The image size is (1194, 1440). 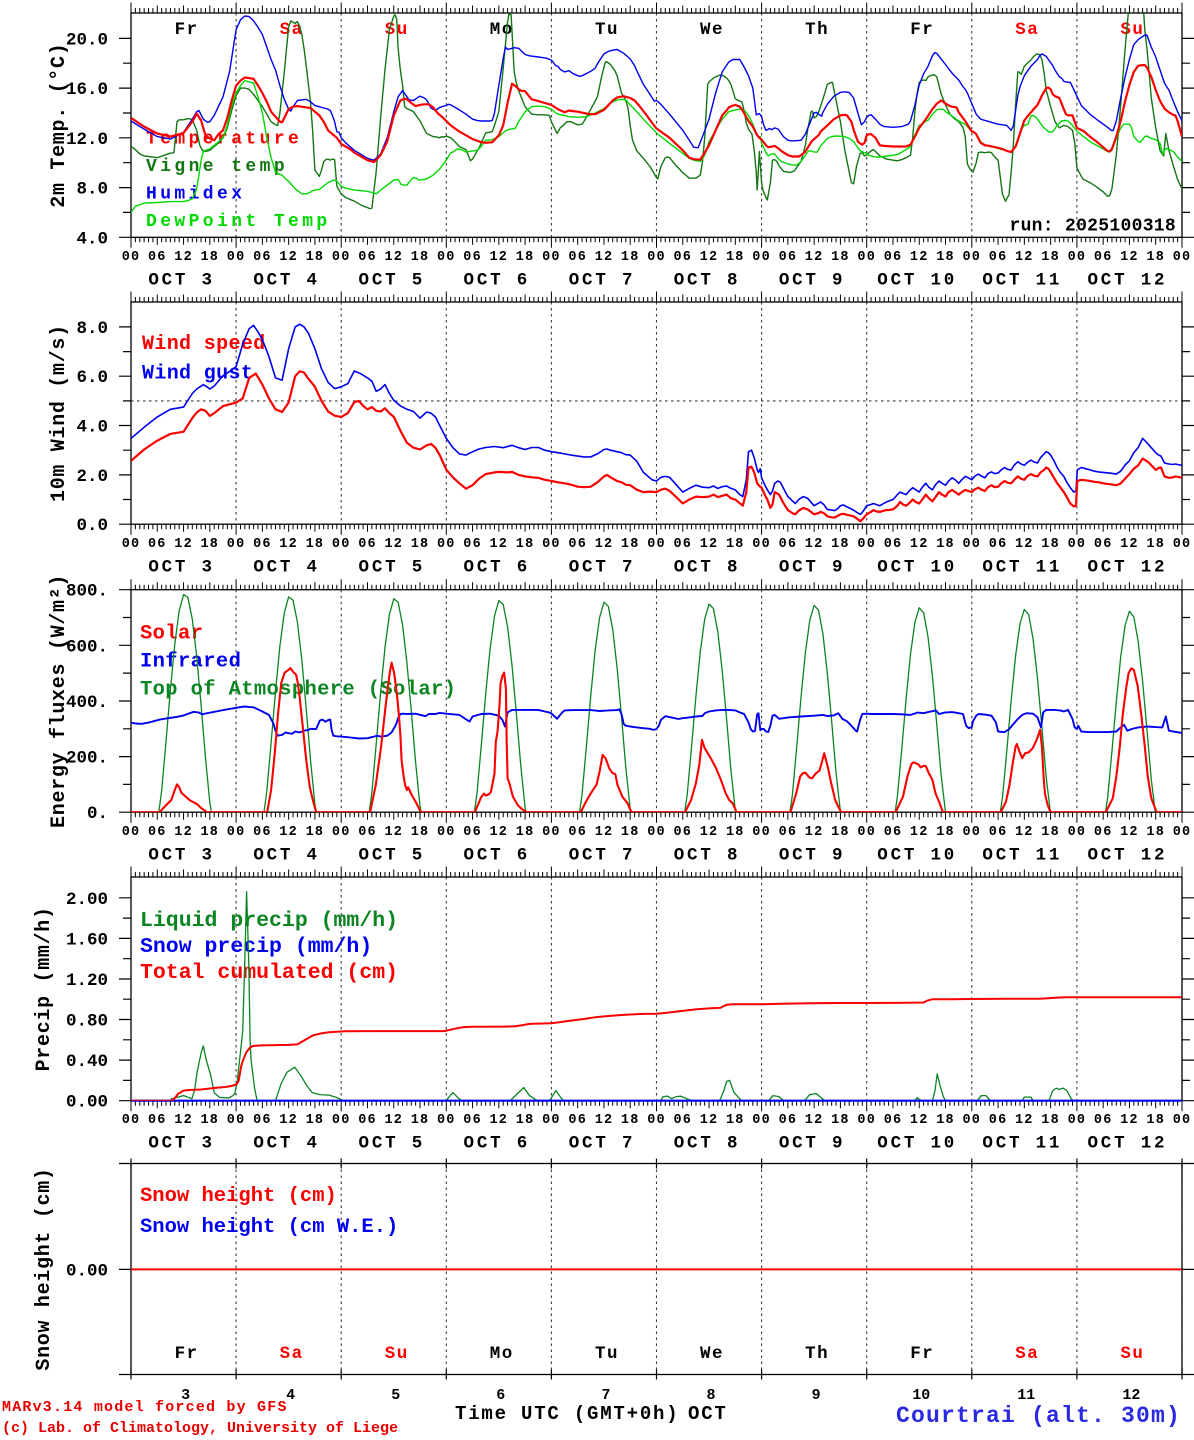 What do you see at coordinates (59, 413) in the screenshot?
I see `svg-text: 10m Wind (m/s)` at bounding box center [59, 413].